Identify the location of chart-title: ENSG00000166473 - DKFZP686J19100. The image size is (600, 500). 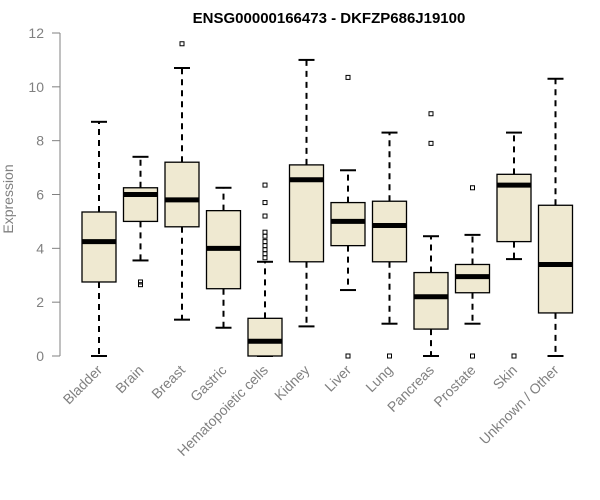
(329, 18).